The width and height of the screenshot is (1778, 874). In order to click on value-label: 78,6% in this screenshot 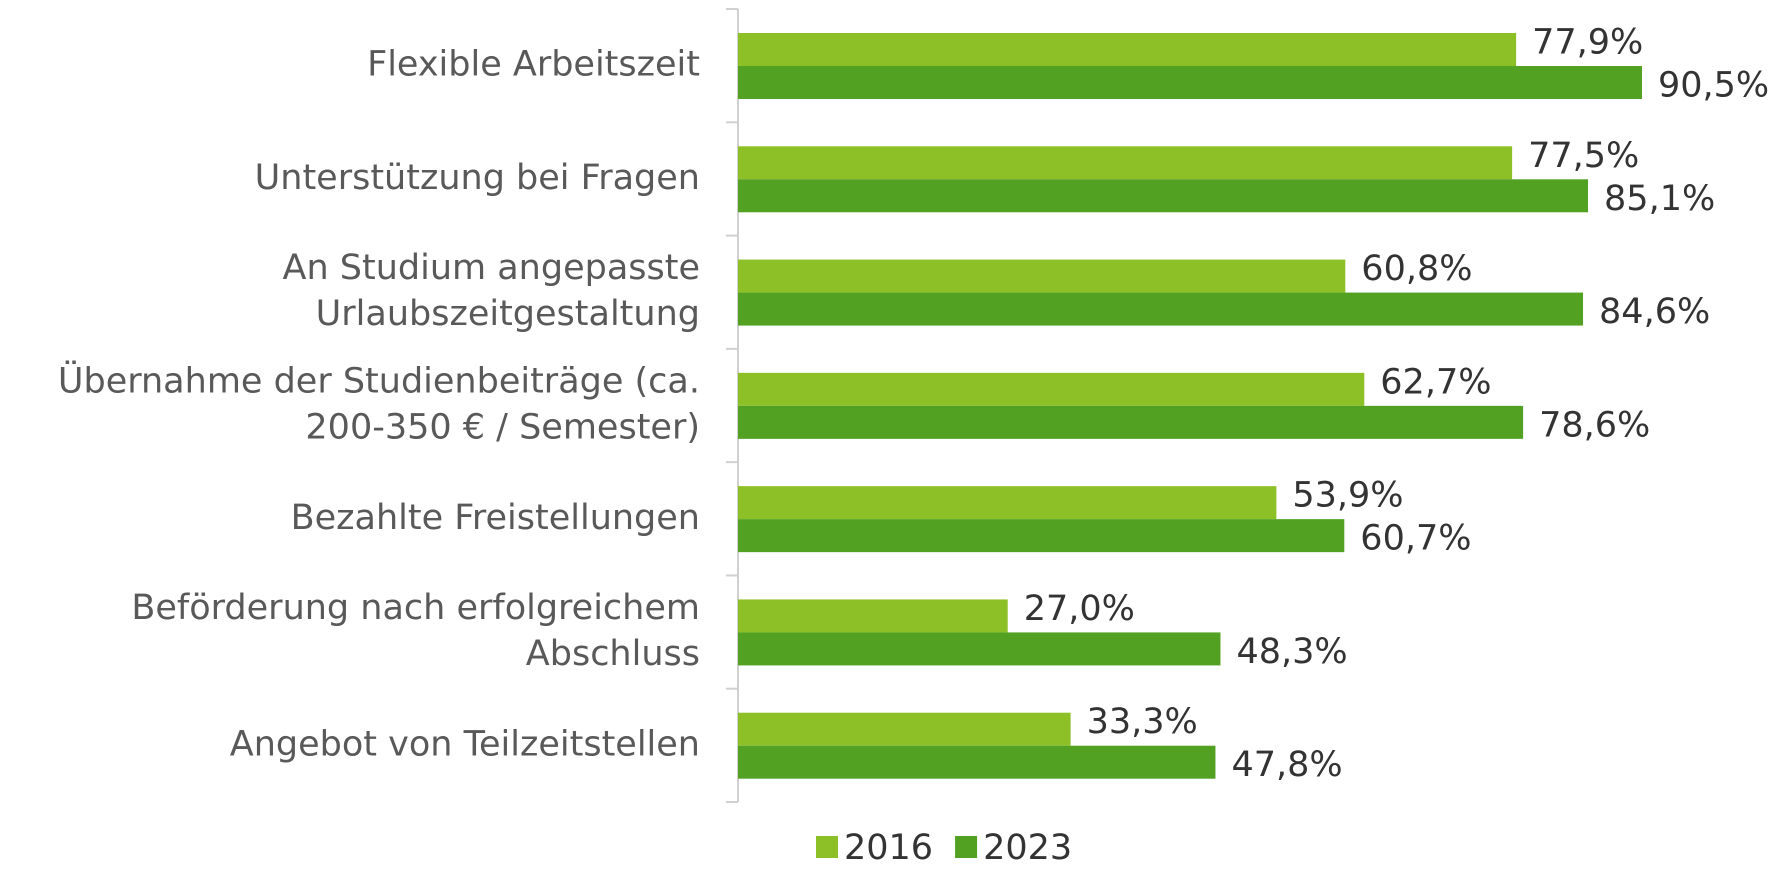, I will do `click(1594, 425)`.